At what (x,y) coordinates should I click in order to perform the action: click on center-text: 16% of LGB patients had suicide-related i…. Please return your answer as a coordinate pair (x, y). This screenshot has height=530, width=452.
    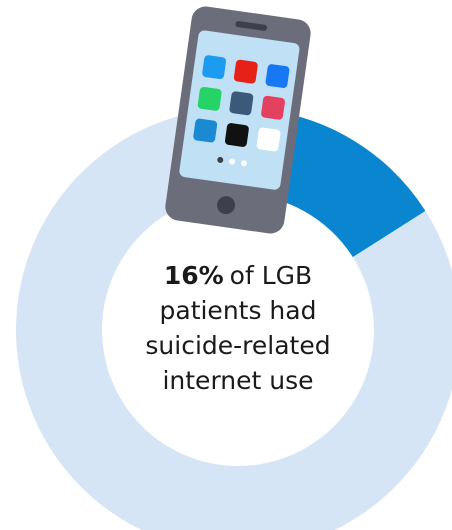
    Looking at the image, I should click on (238, 328).